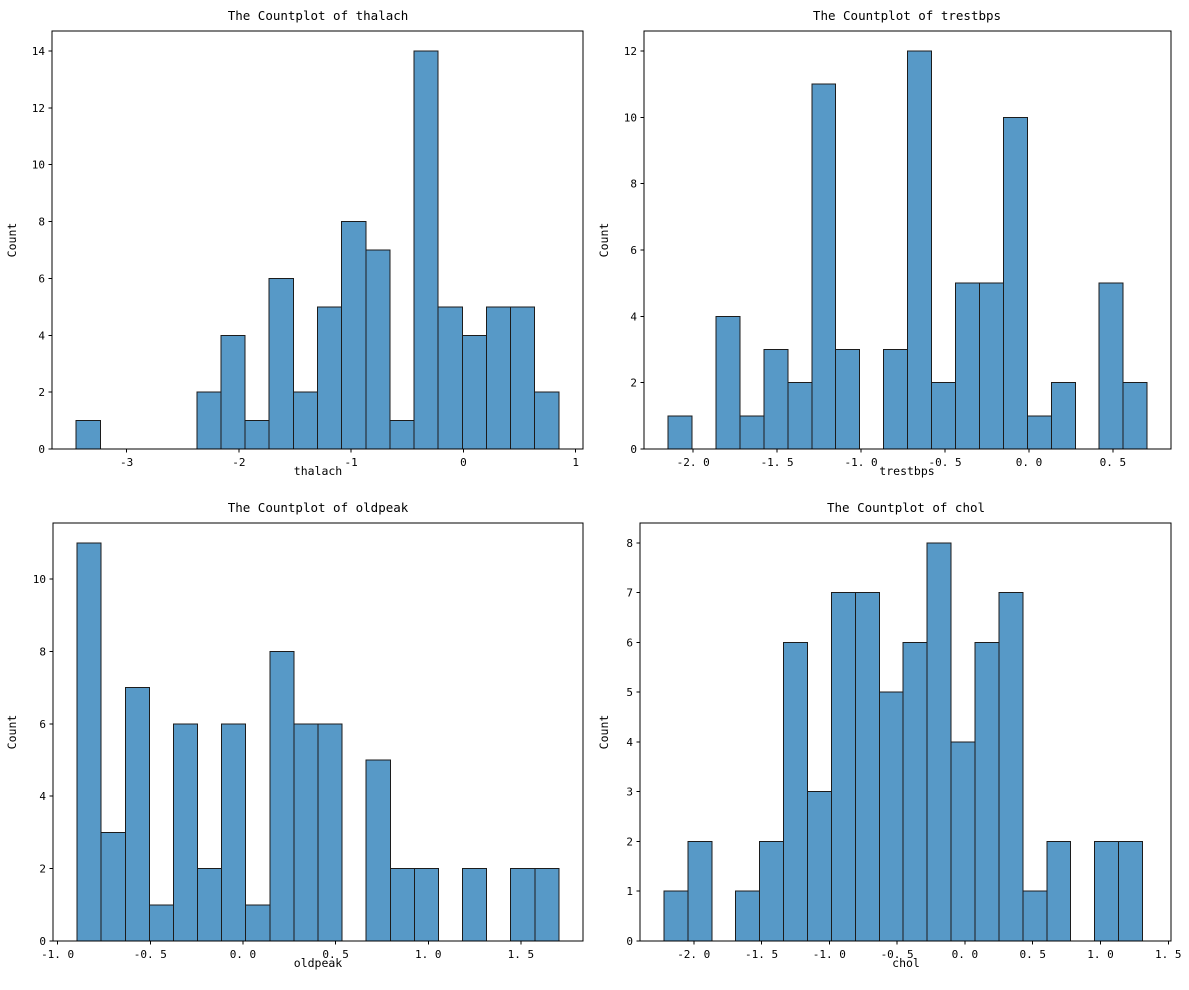  What do you see at coordinates (629, 692) in the screenshot?
I see `y-tick-label: 5` at bounding box center [629, 692].